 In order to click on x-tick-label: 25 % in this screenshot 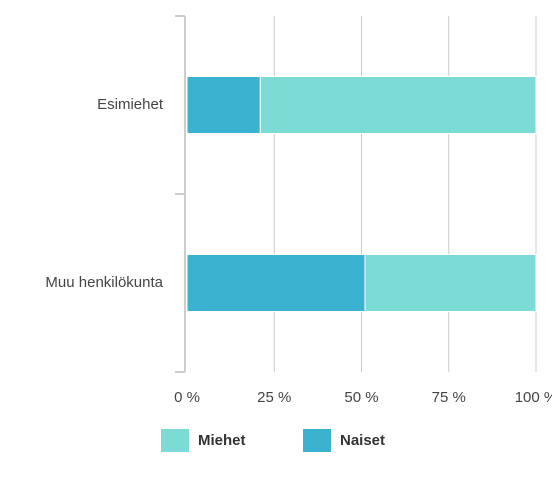, I will do `click(274, 397)`.